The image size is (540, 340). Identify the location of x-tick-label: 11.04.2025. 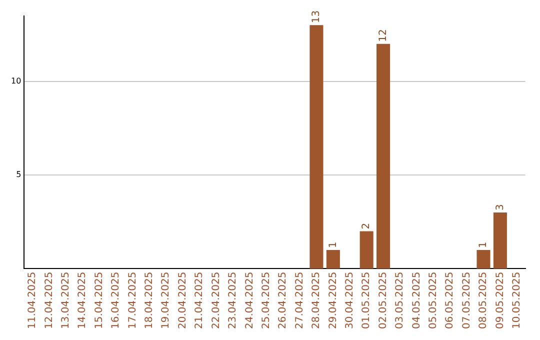
(32, 301).